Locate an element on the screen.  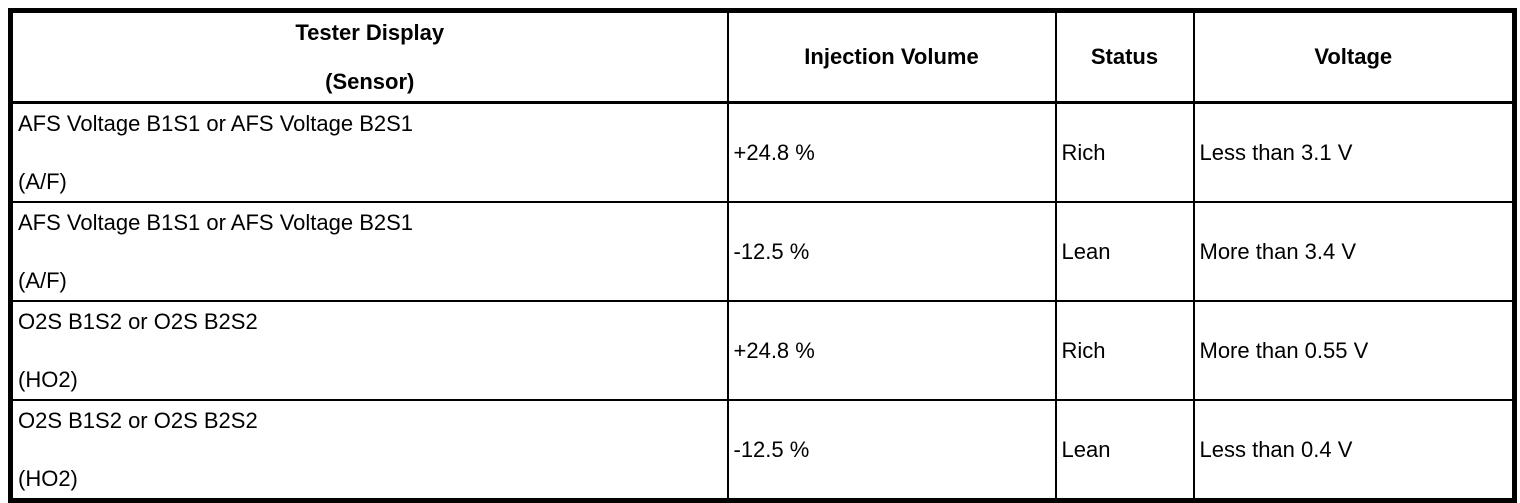
header-cell-tester-display: Tester Display (Sensor) is located at coordinates (369, 56).